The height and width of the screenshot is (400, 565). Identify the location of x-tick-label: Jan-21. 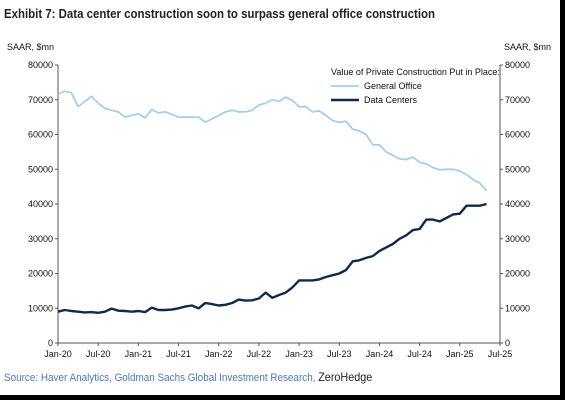
(139, 354).